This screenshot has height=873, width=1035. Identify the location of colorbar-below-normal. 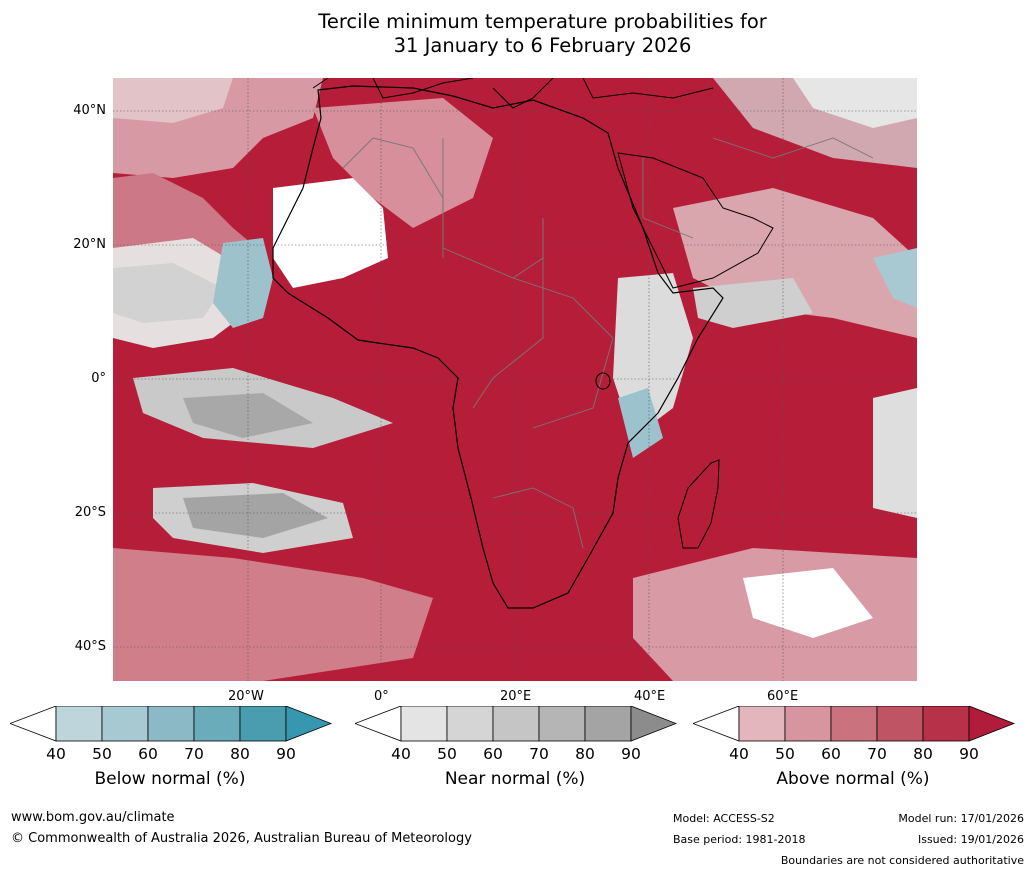
(171, 724).